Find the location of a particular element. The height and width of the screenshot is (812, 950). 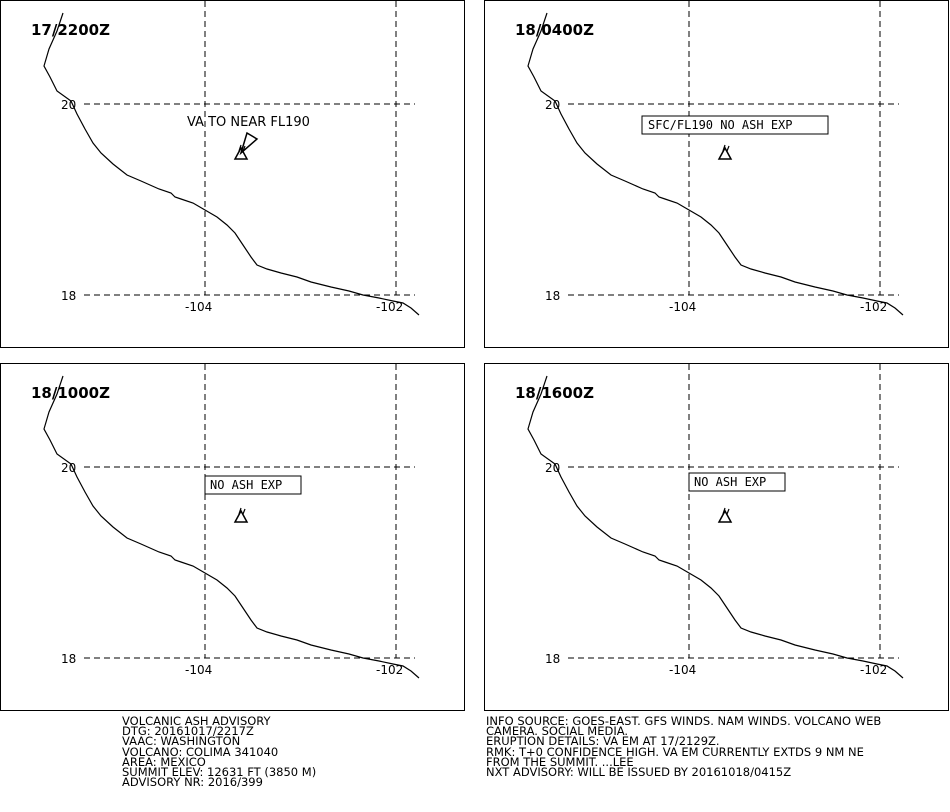

time-label: 18/0400Z is located at coordinates (554, 30).